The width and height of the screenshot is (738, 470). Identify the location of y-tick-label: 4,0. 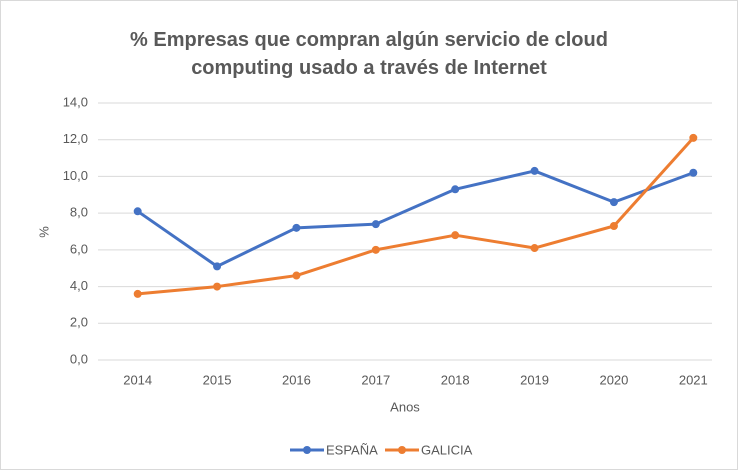
(79, 285).